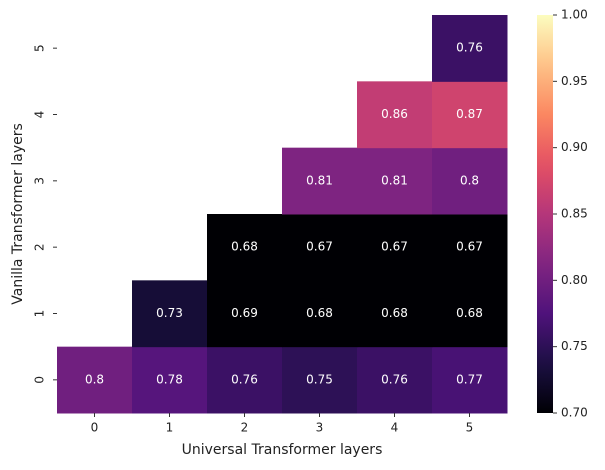 The image size is (605, 470). I want to click on y-tick-label: 4, so click(40, 115).